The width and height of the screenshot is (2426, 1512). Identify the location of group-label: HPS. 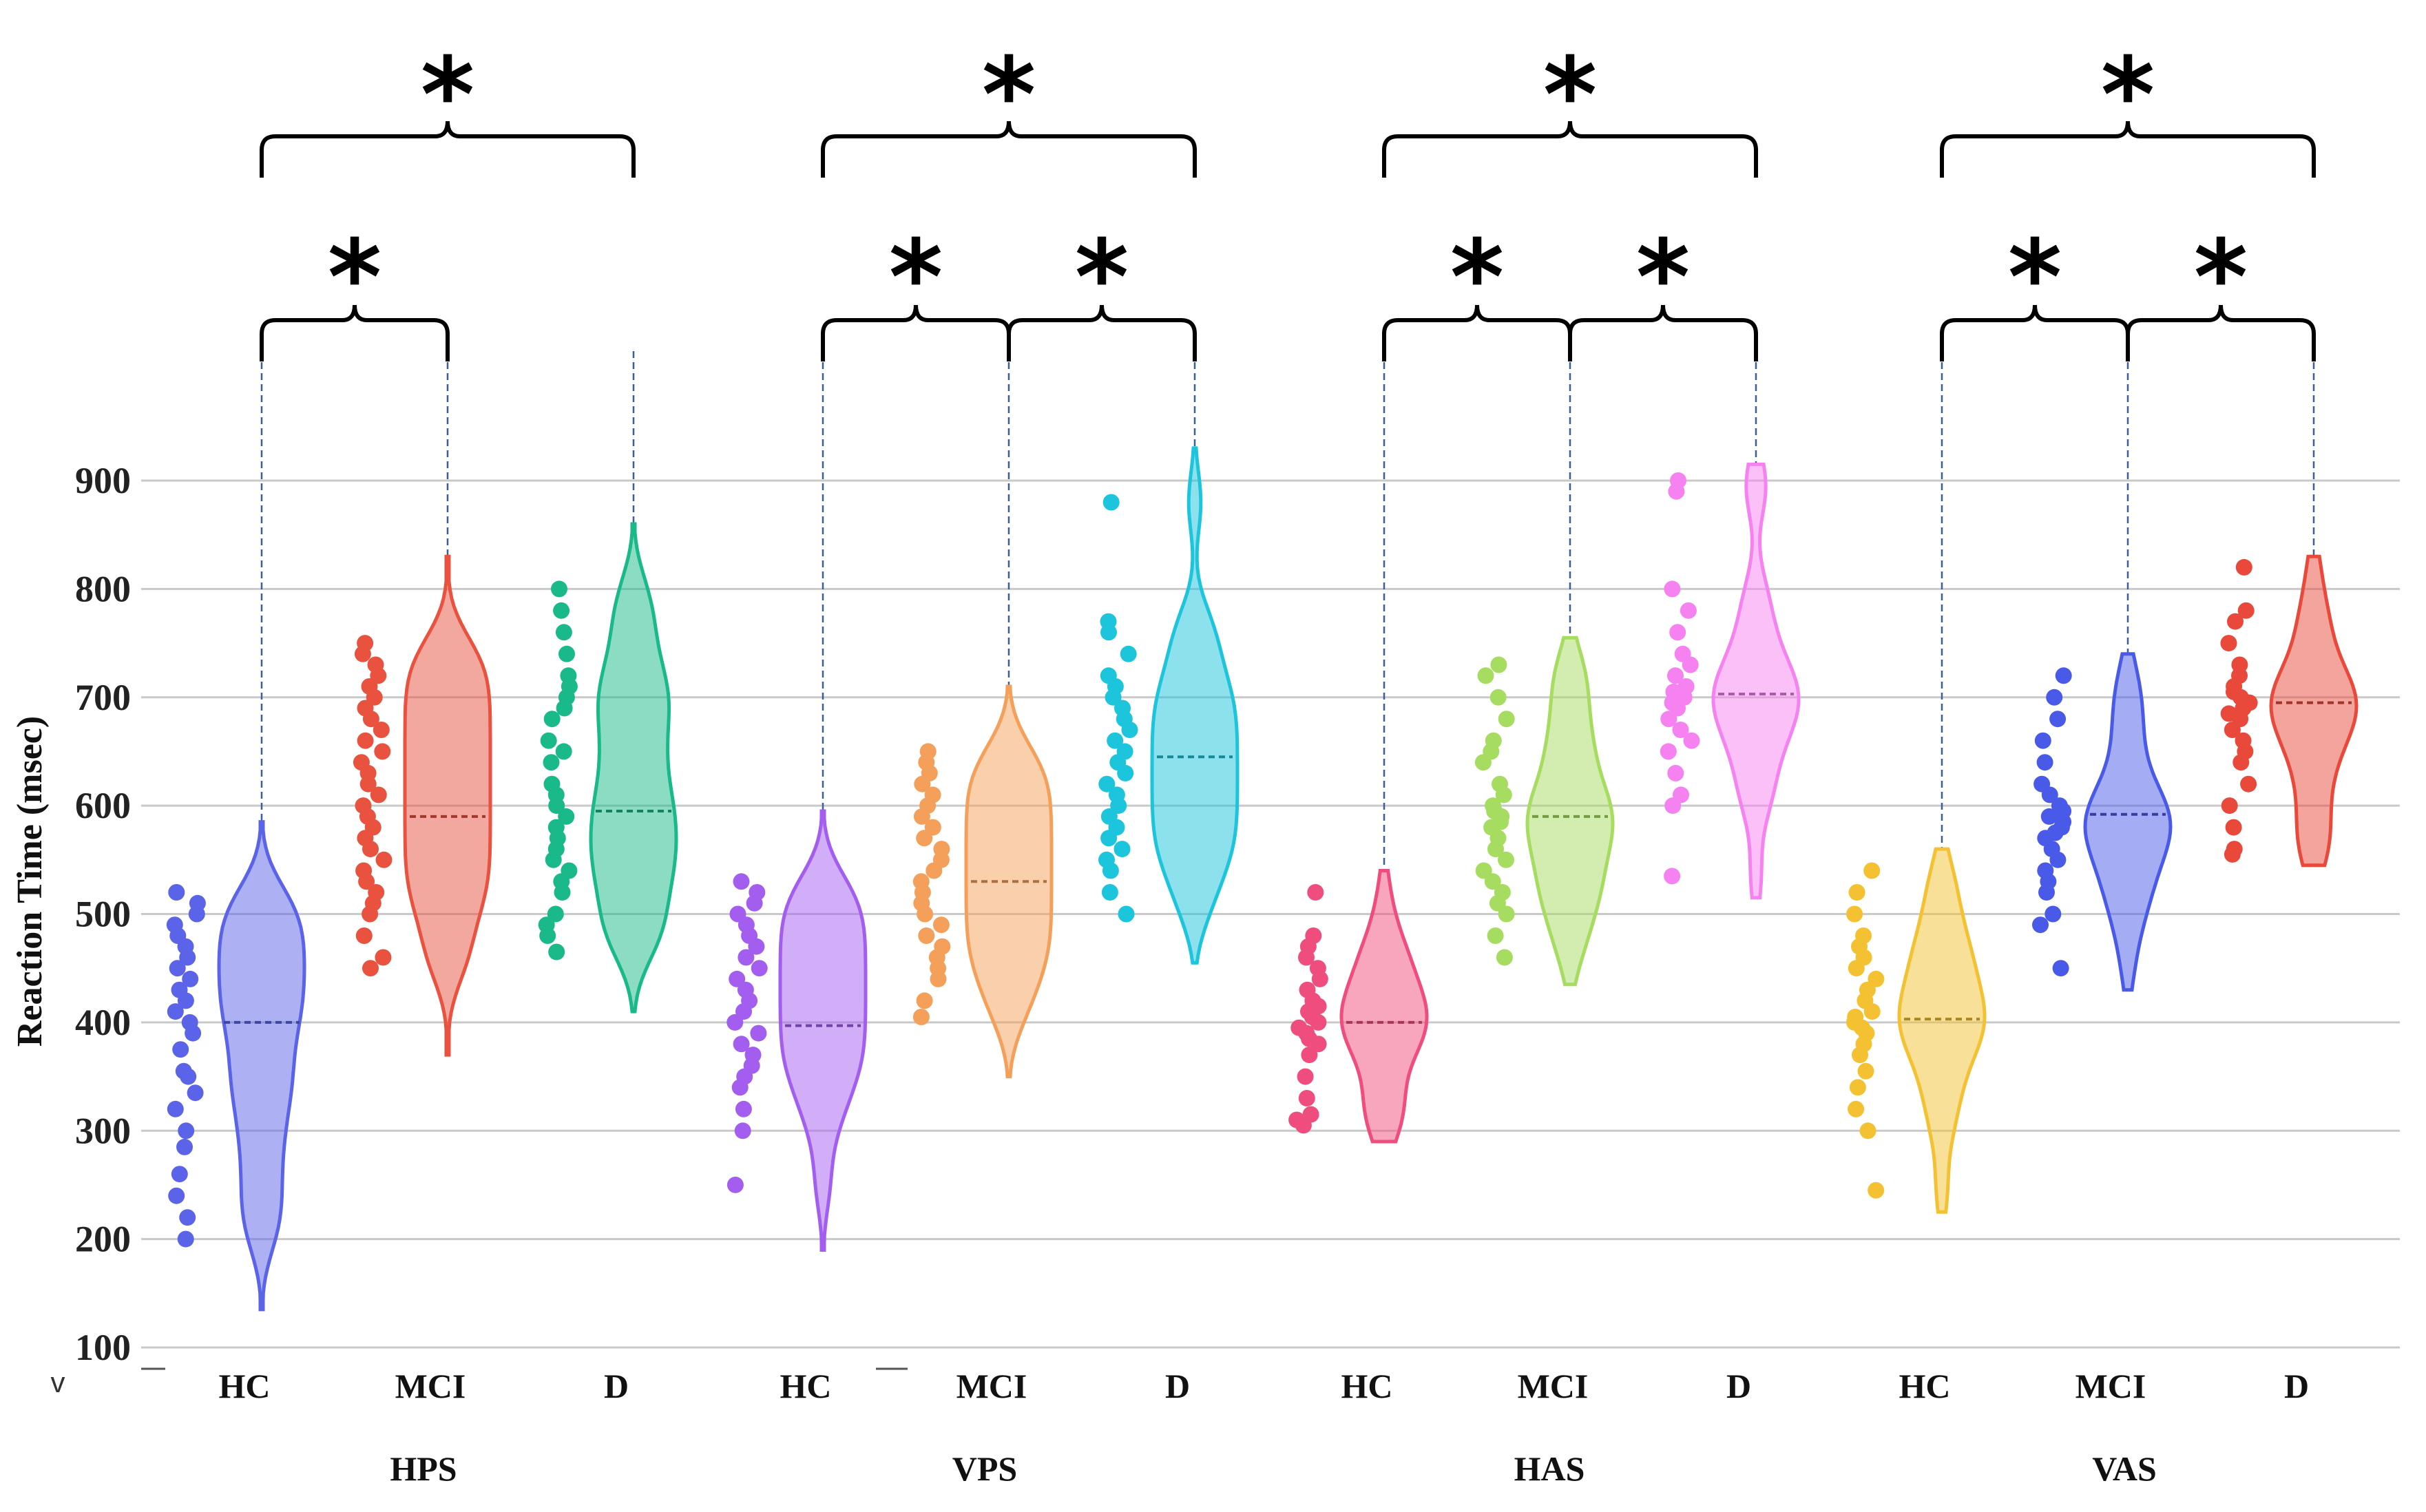
(423, 1468).